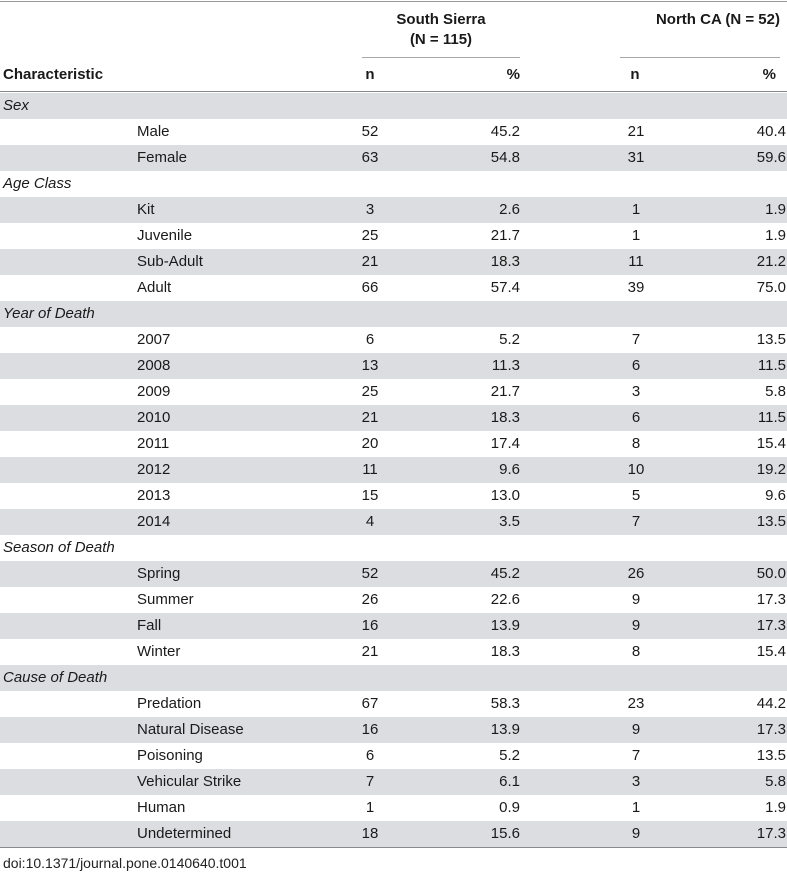  Describe the element at coordinates (169, 703) in the screenshot. I see `row-label: Predation` at that location.